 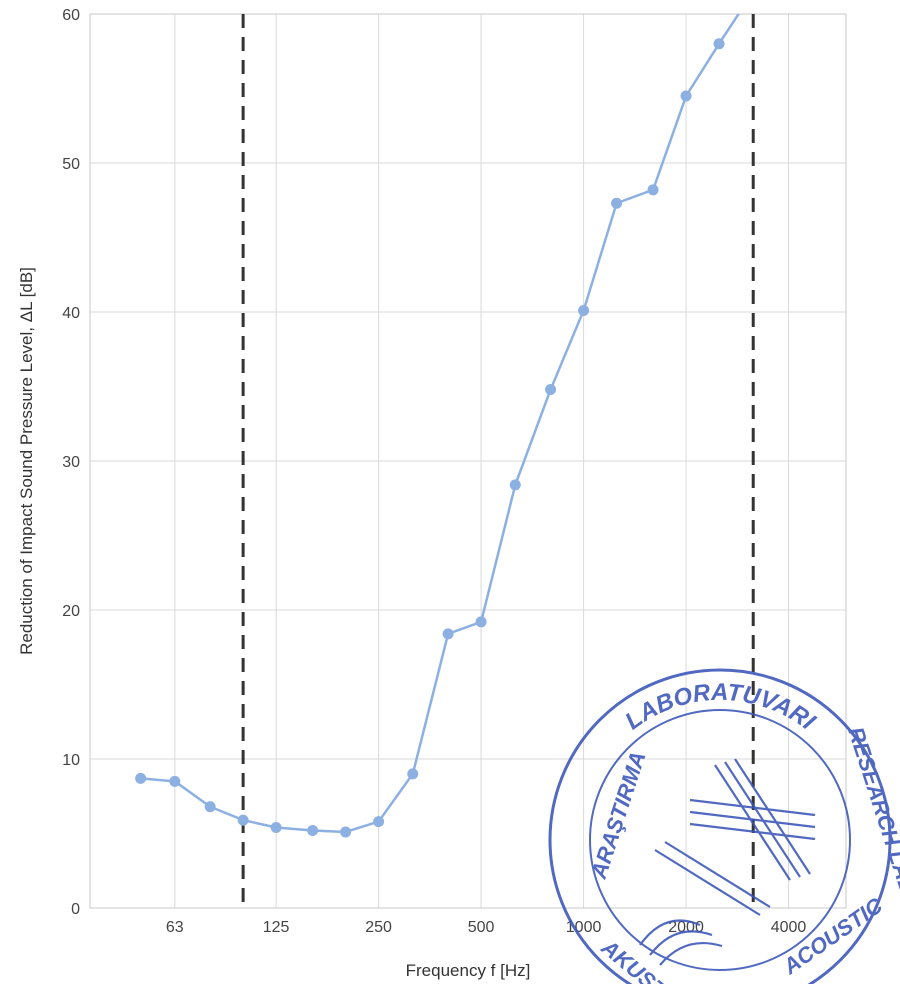 I want to click on x-tick-label: 250, so click(x=378, y=927).